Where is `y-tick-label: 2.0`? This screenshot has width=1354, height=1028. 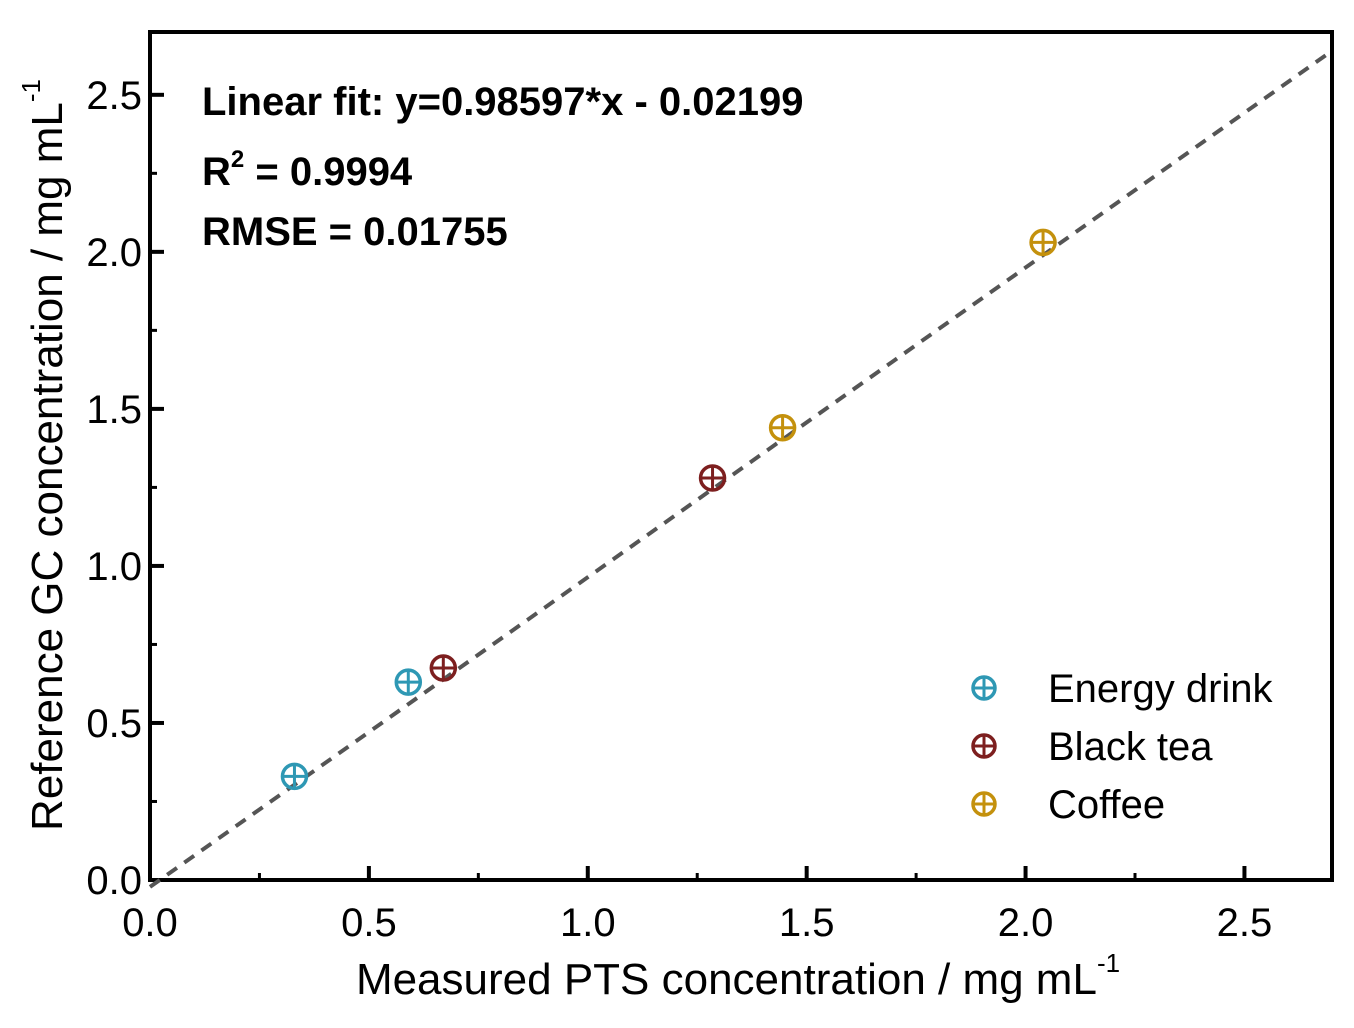
y-tick-label: 2.0 is located at coordinates (114, 253).